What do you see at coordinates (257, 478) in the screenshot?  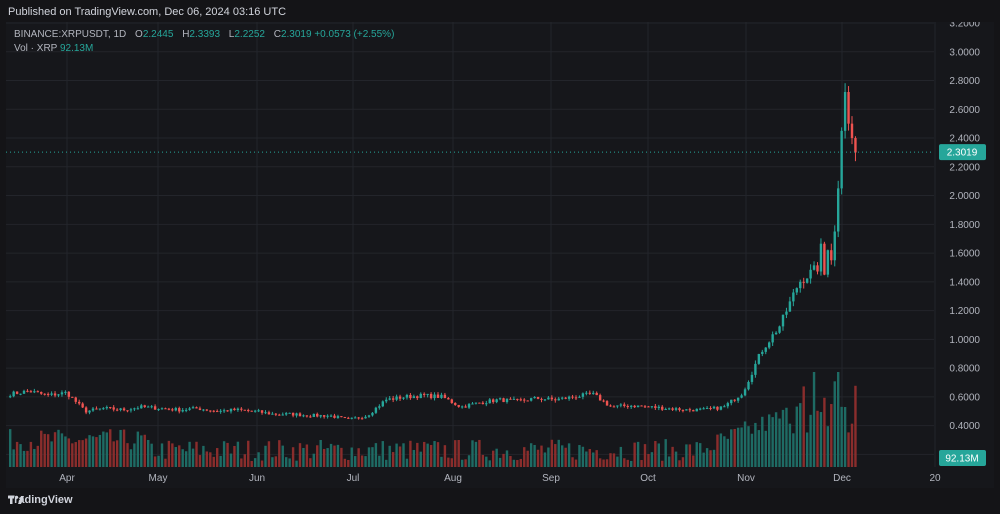 I see `x-tick-label: Jun` at bounding box center [257, 478].